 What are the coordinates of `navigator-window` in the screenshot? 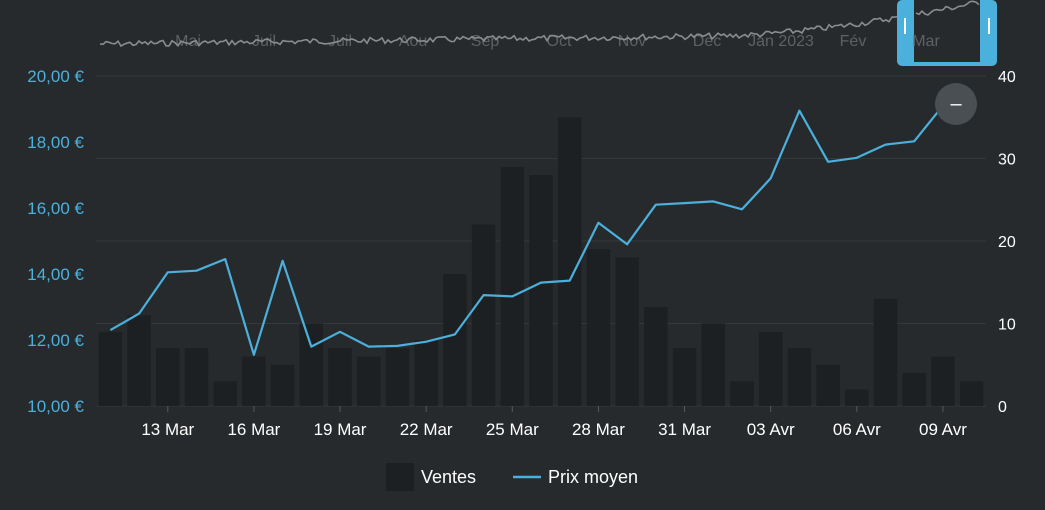 It's located at (947, 31).